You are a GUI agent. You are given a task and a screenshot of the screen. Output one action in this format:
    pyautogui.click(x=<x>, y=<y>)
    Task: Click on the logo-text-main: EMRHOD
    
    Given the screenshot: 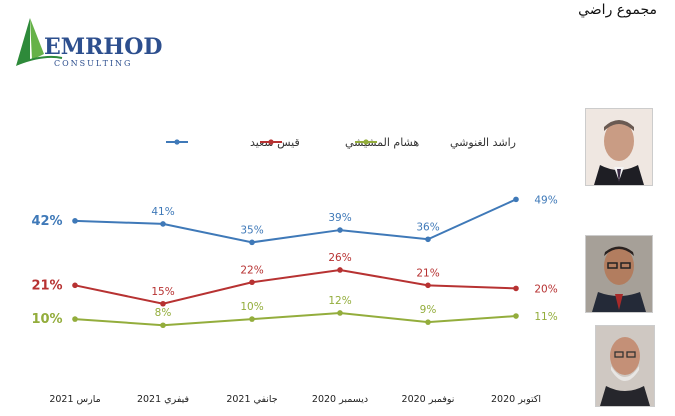 What is the action you would take?
    pyautogui.click(x=103, y=47)
    